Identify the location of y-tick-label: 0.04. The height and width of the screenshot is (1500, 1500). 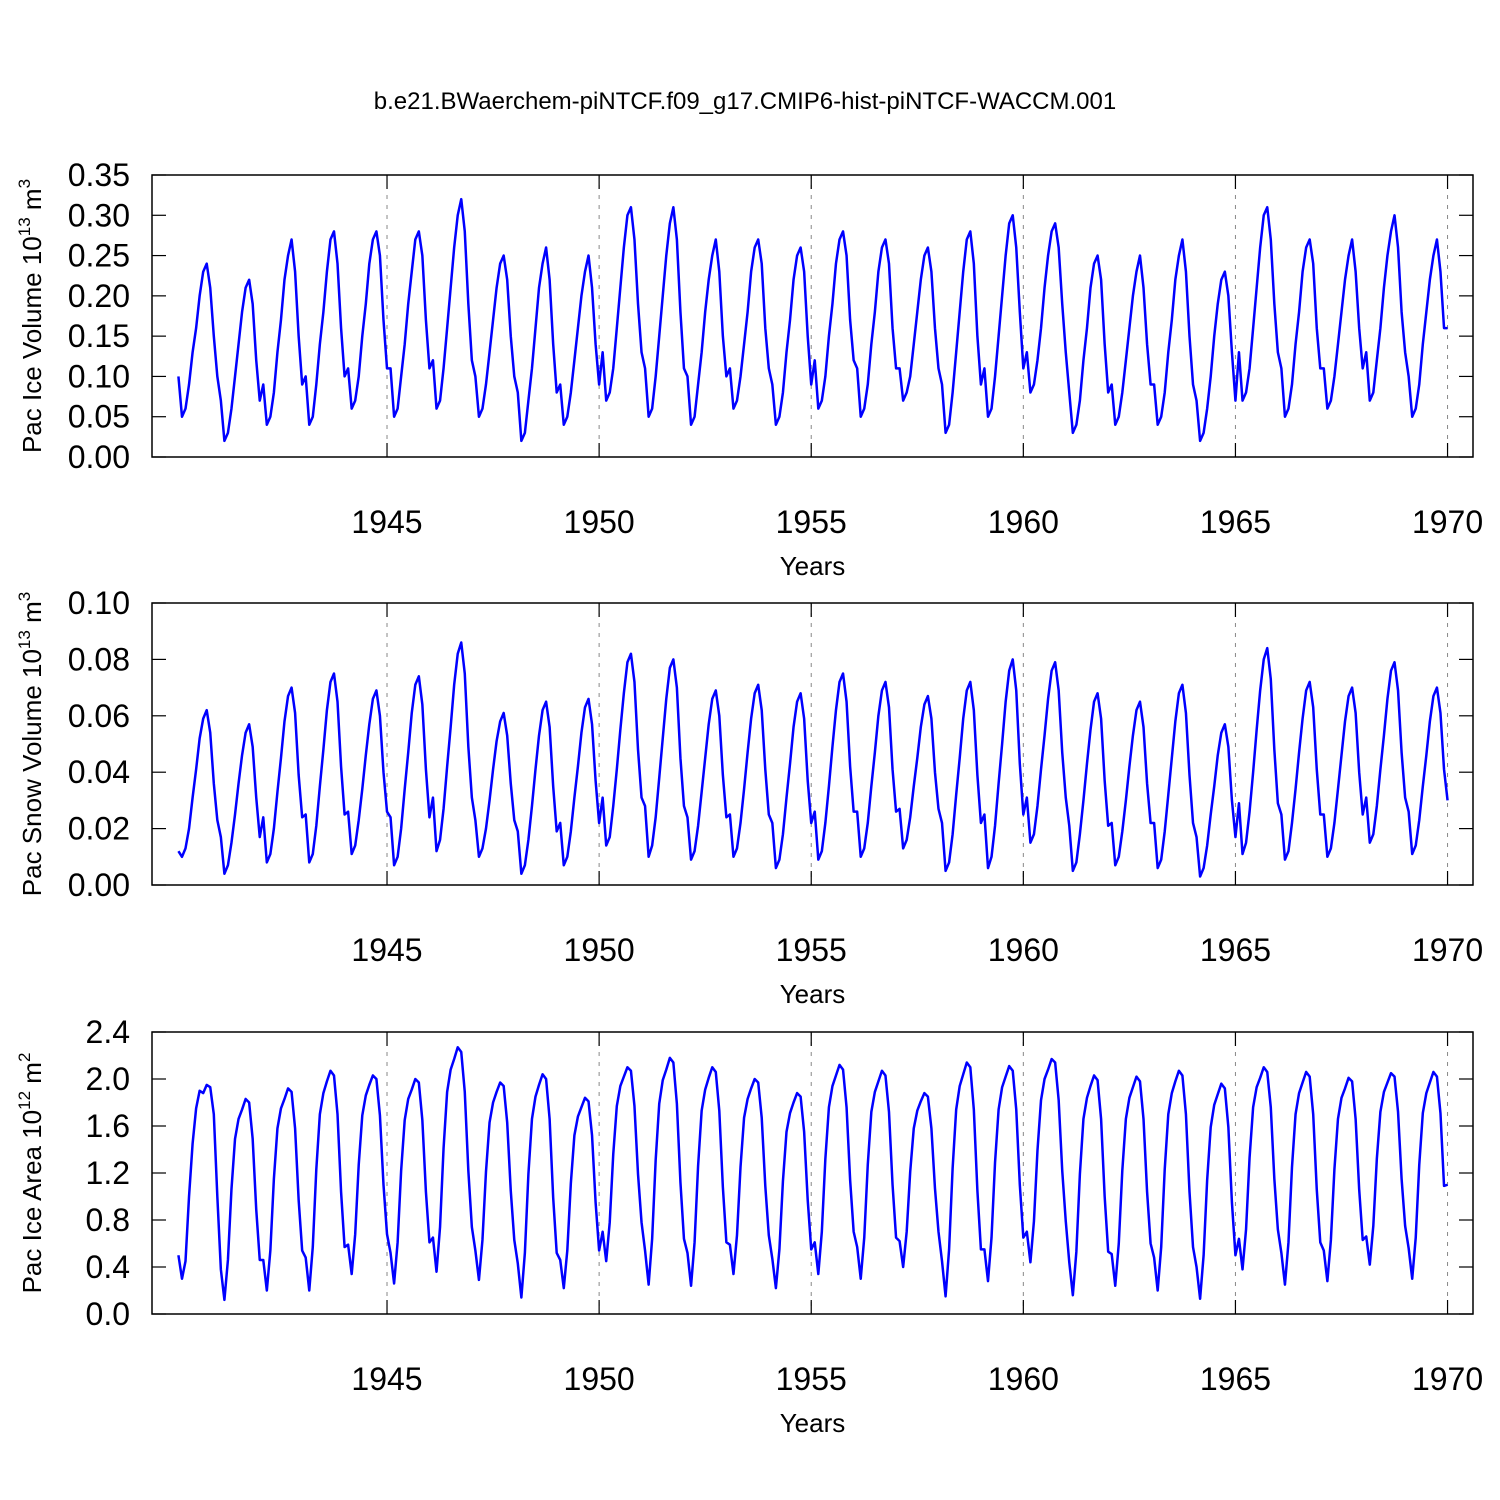
(99, 772).